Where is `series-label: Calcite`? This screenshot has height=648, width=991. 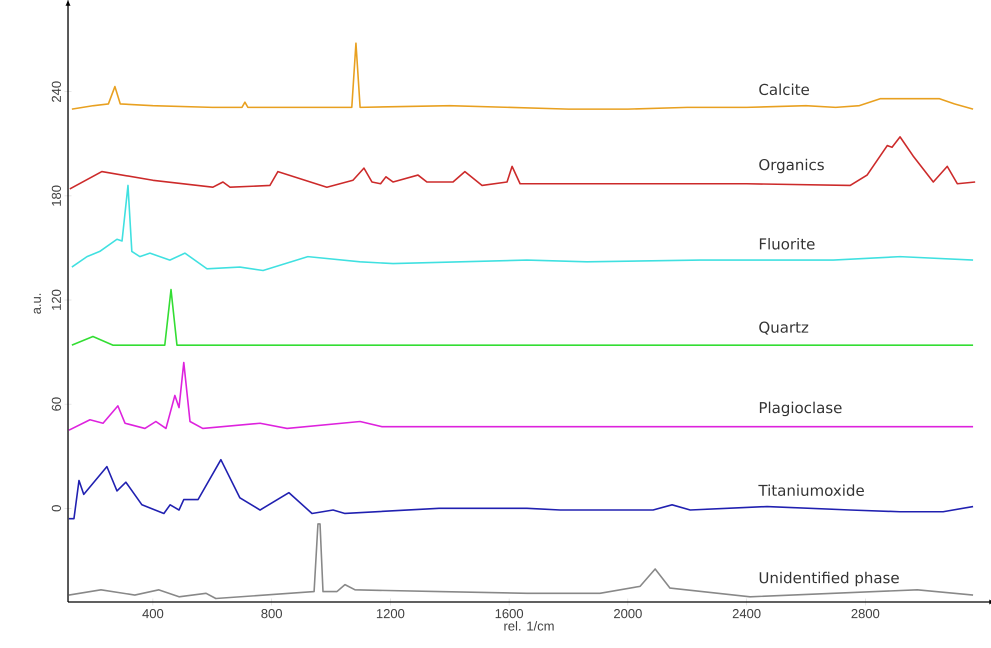
series-label: Calcite is located at coordinates (784, 90).